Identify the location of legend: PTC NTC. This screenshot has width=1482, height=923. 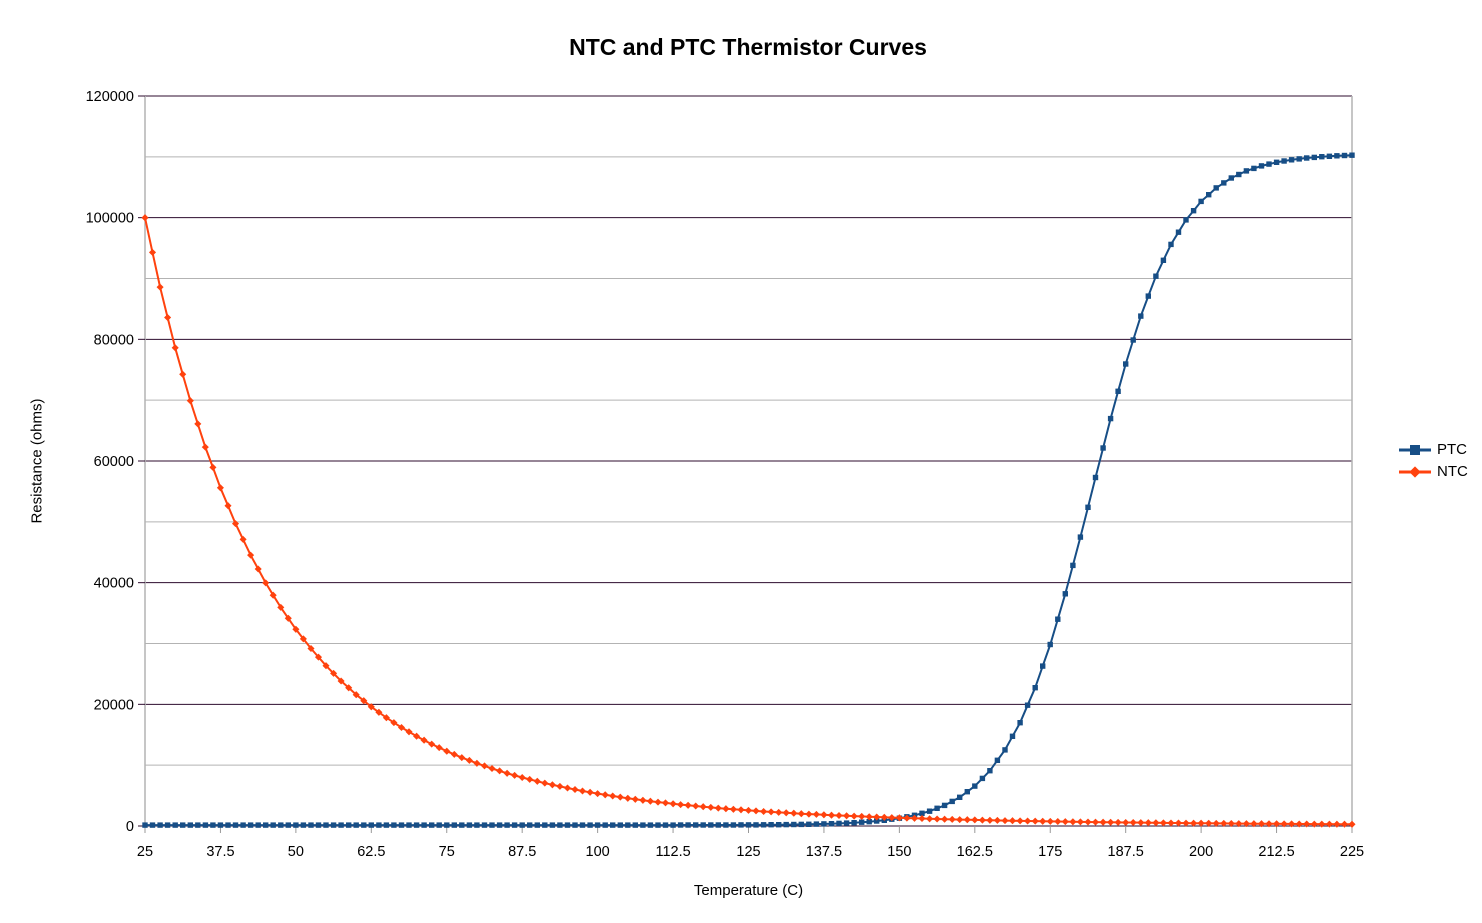
(1433, 460).